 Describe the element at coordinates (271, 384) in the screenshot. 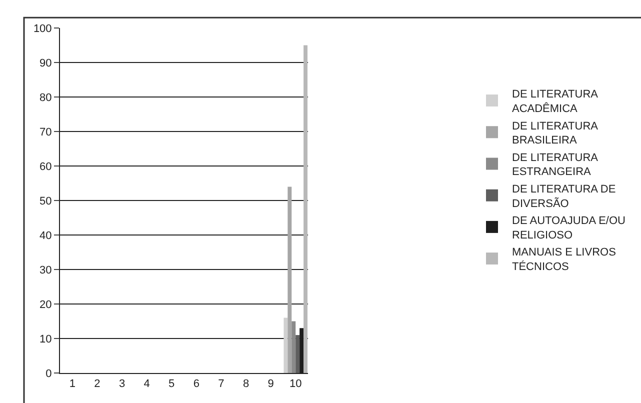

I see `x-tick-label: 9` at that location.